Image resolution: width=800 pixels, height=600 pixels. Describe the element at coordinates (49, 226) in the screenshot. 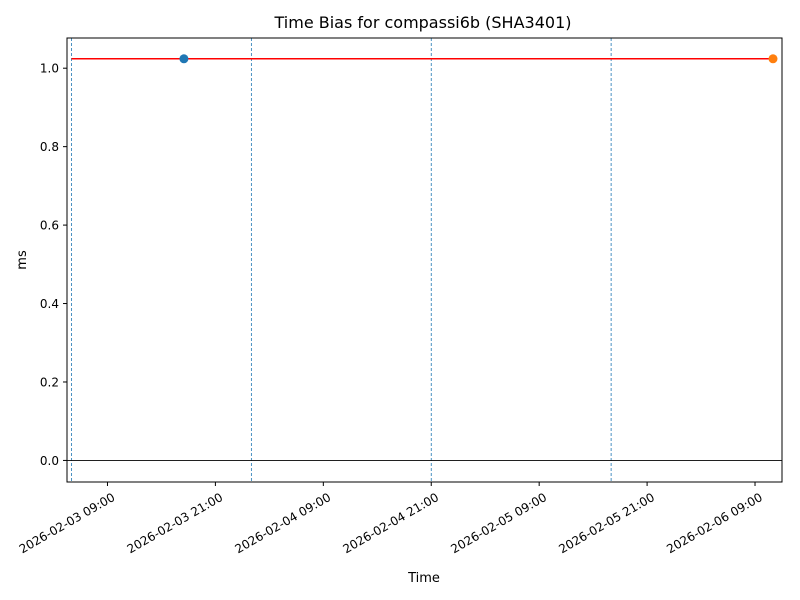

I see `y-tick-label: 0.6` at that location.